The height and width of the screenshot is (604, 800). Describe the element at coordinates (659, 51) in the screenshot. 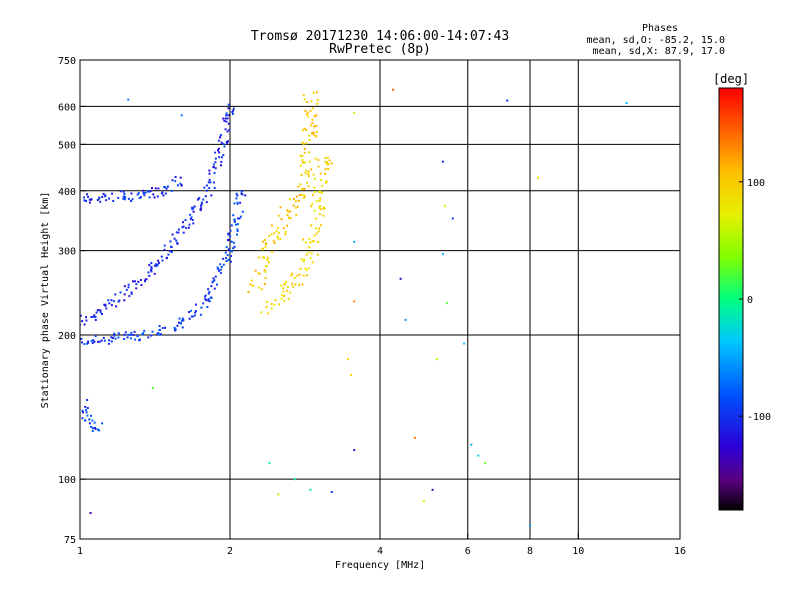

I see `stats-x-line: mean, sd,X: 87.9, 17.0` at that location.